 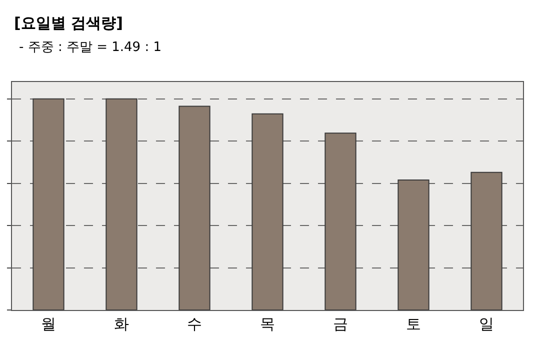 What do you see at coordinates (121, 324) in the screenshot?
I see `x-tick-label: 화` at bounding box center [121, 324].